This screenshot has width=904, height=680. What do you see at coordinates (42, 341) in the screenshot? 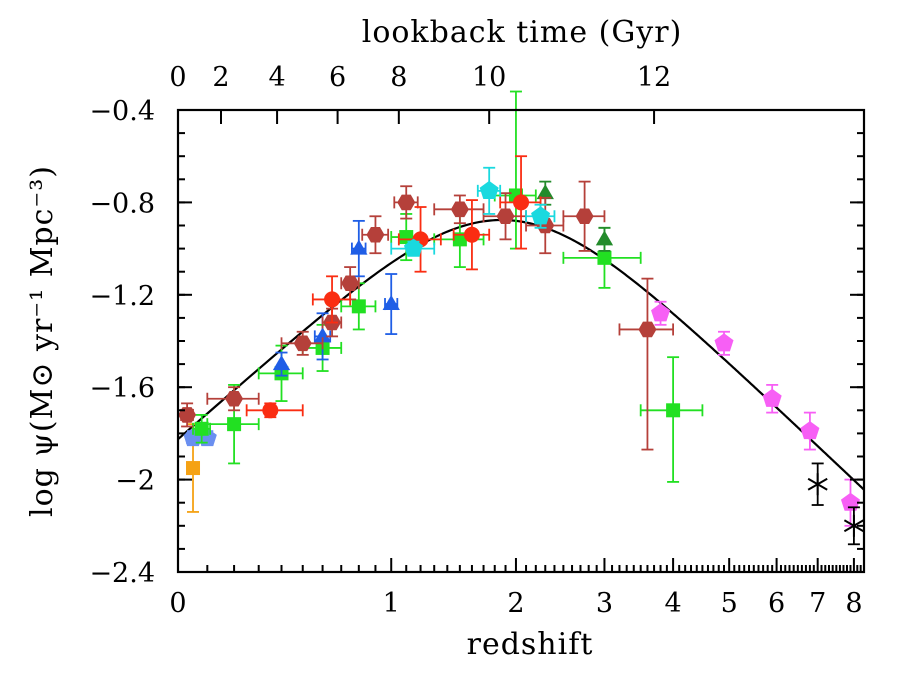
I see `y-axis-title: log ψ(M⊙ yr⁻¹ Mpc⁻³)` at bounding box center [42, 341].